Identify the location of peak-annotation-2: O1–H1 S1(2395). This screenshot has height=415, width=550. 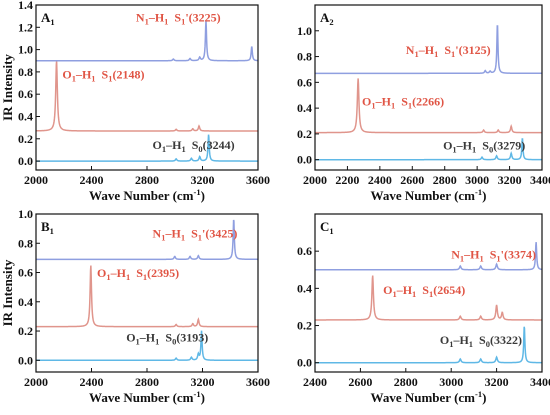
(138, 274).